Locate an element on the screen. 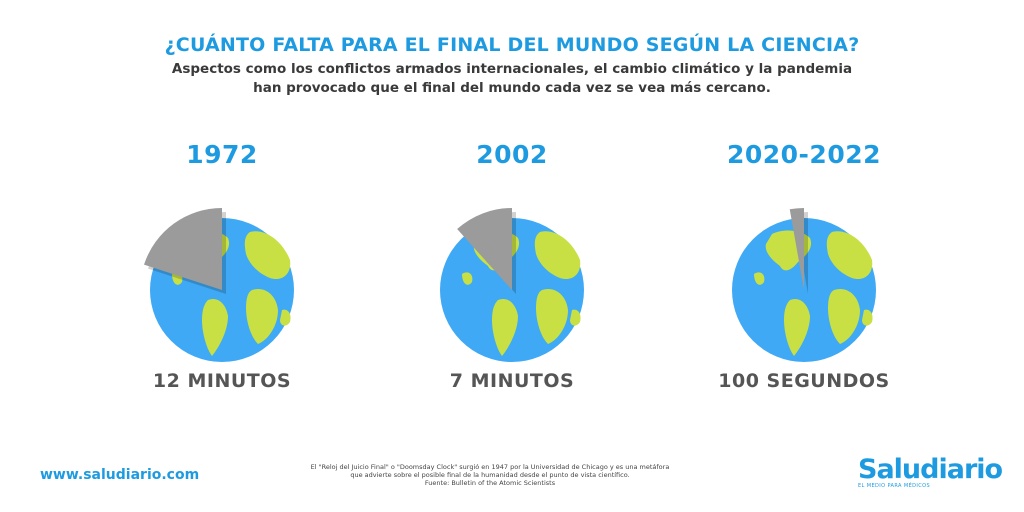  website-link: www.saludiario.com is located at coordinates (120, 475).